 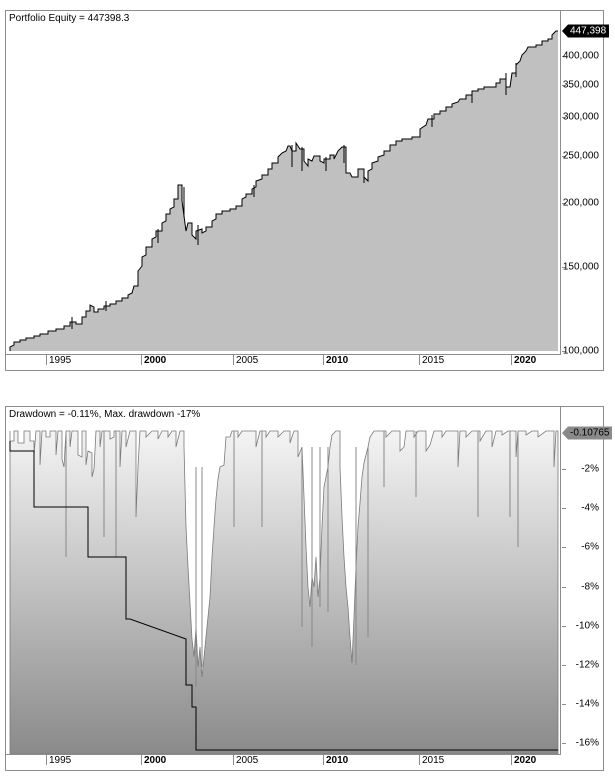 What do you see at coordinates (590, 587) in the screenshot?
I see `y-tick-minus-8: -8%` at bounding box center [590, 587].